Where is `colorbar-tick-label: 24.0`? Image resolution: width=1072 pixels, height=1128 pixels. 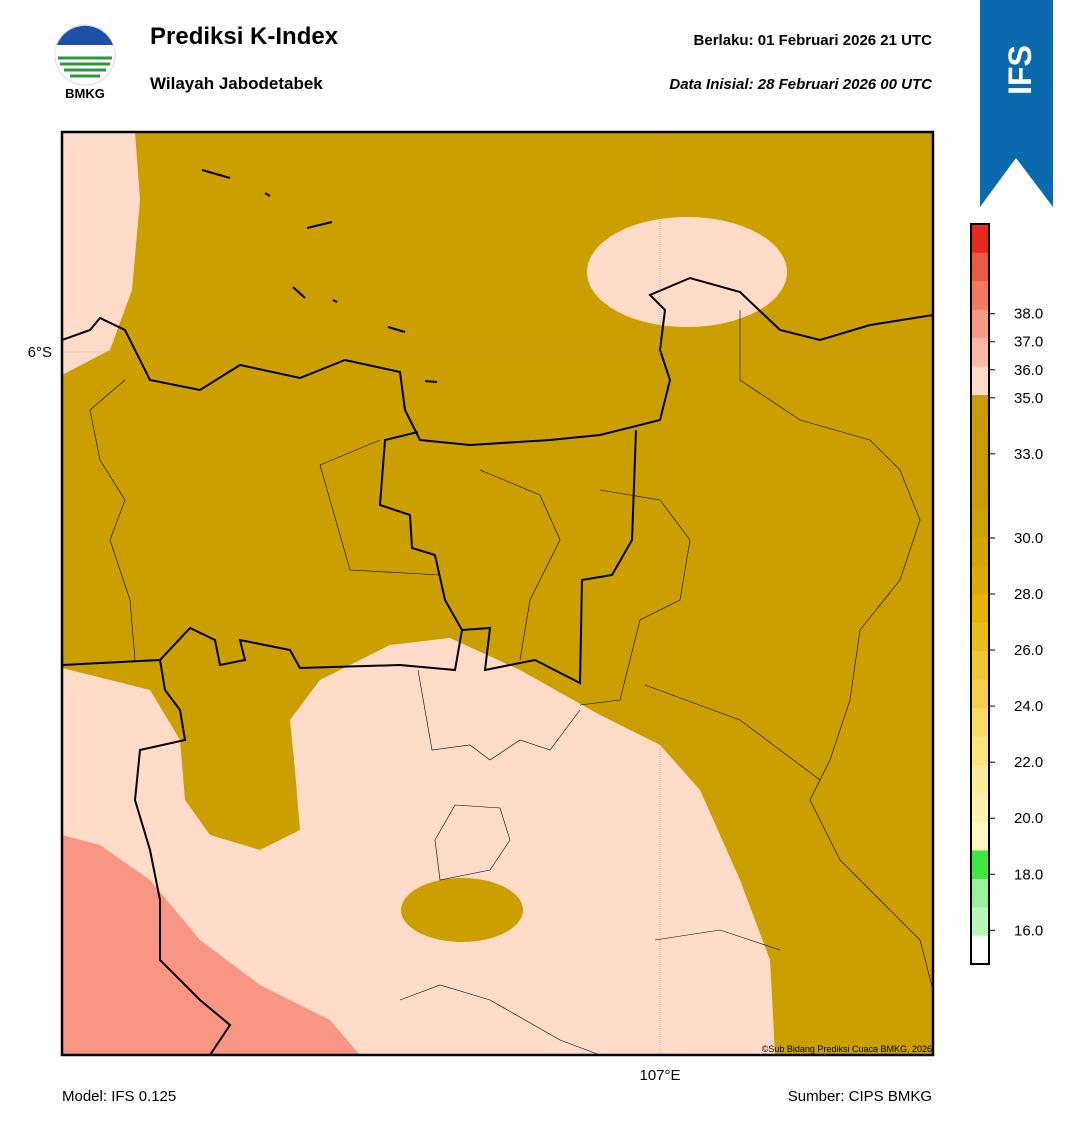
colorbar-tick-label: 24.0 is located at coordinates (1028, 706).